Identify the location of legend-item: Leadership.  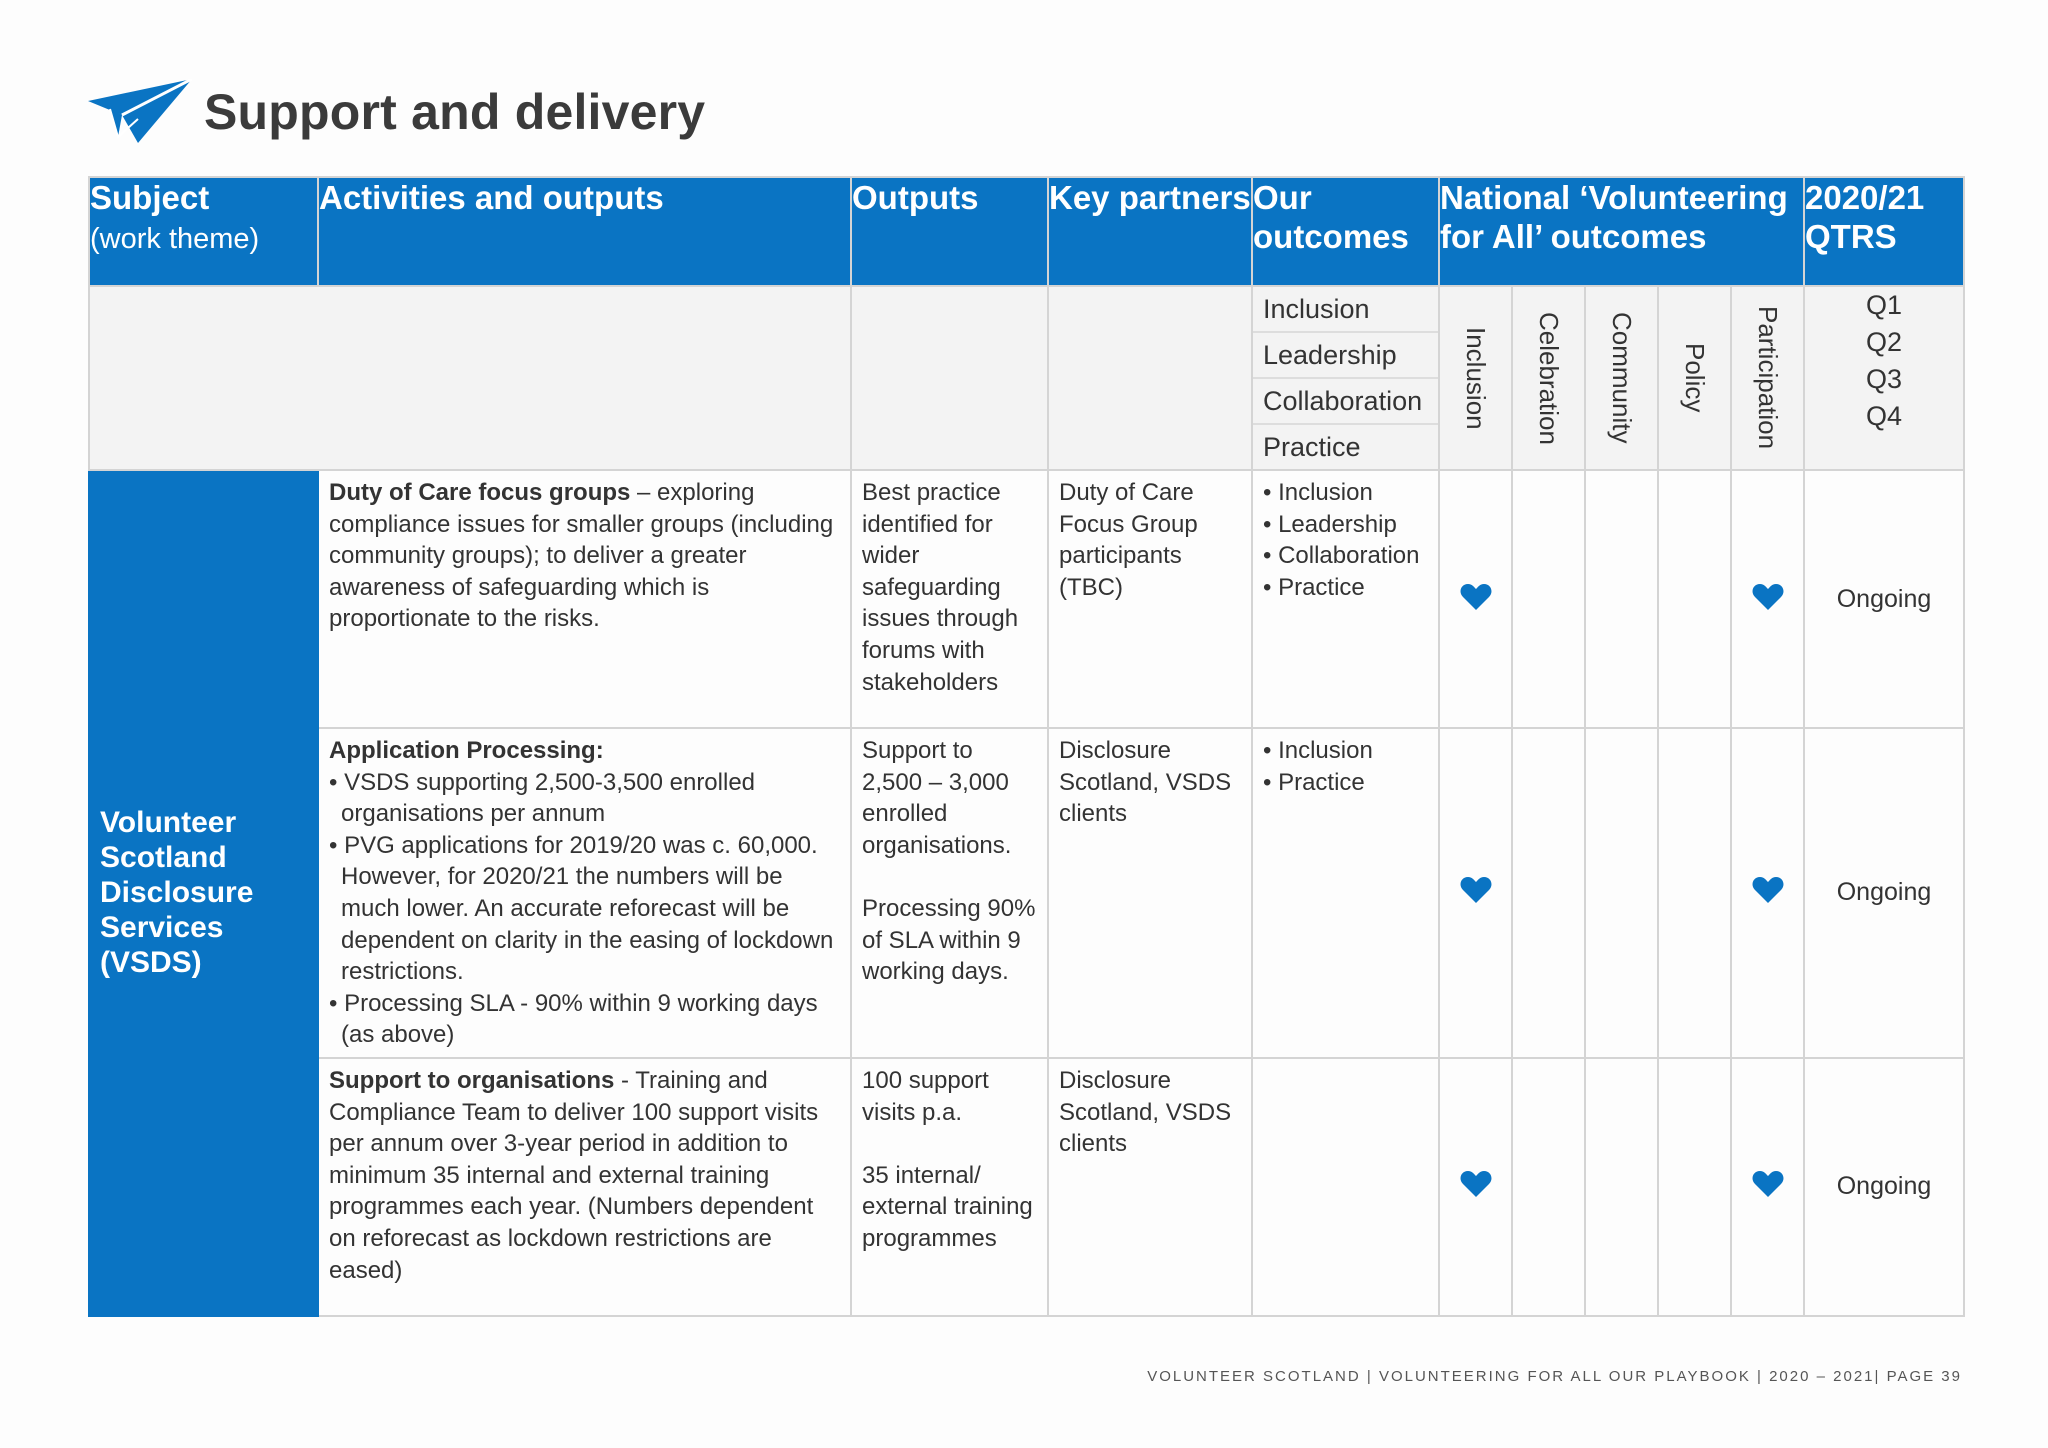
(1345, 356).